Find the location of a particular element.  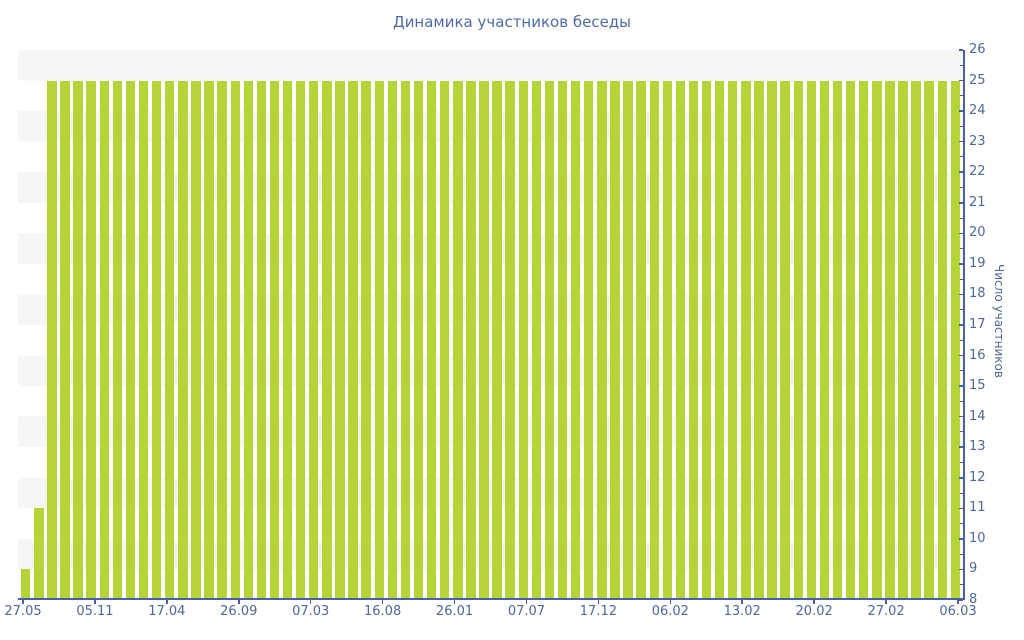

x-tick-label: 05.11 is located at coordinates (95, 611).